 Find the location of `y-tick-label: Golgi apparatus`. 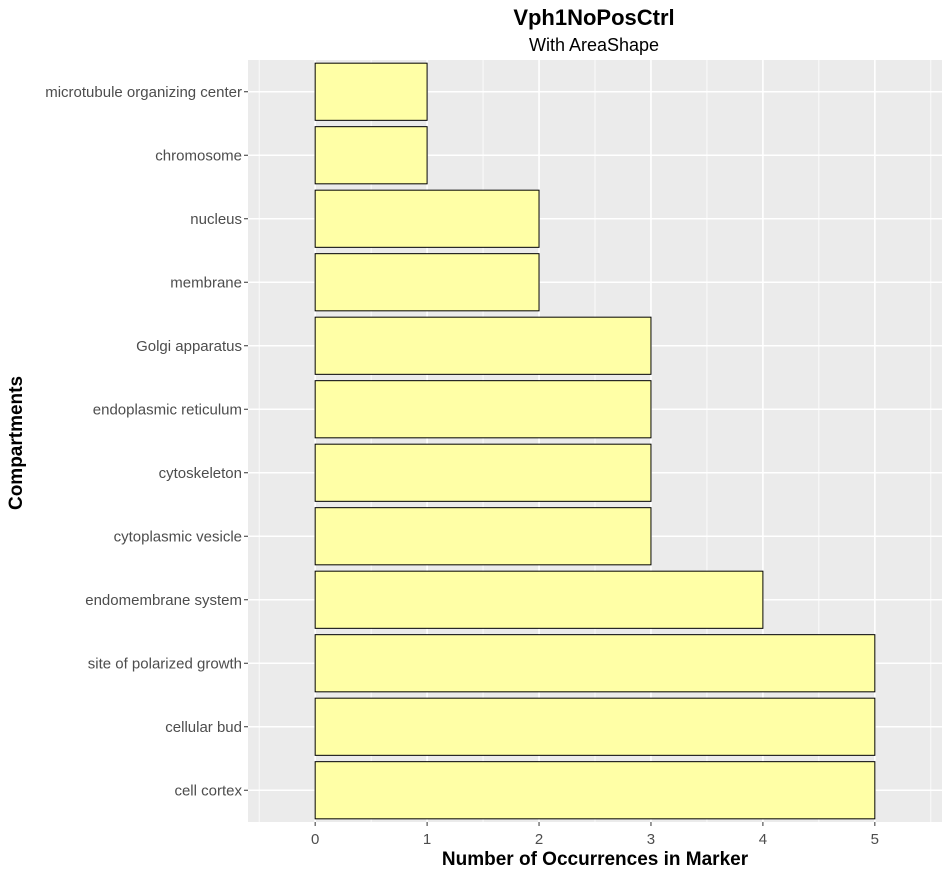

y-tick-label: Golgi apparatus is located at coordinates (189, 346).